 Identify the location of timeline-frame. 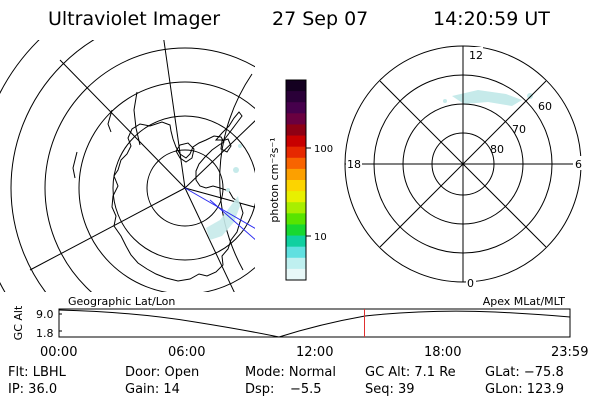
(314, 323).